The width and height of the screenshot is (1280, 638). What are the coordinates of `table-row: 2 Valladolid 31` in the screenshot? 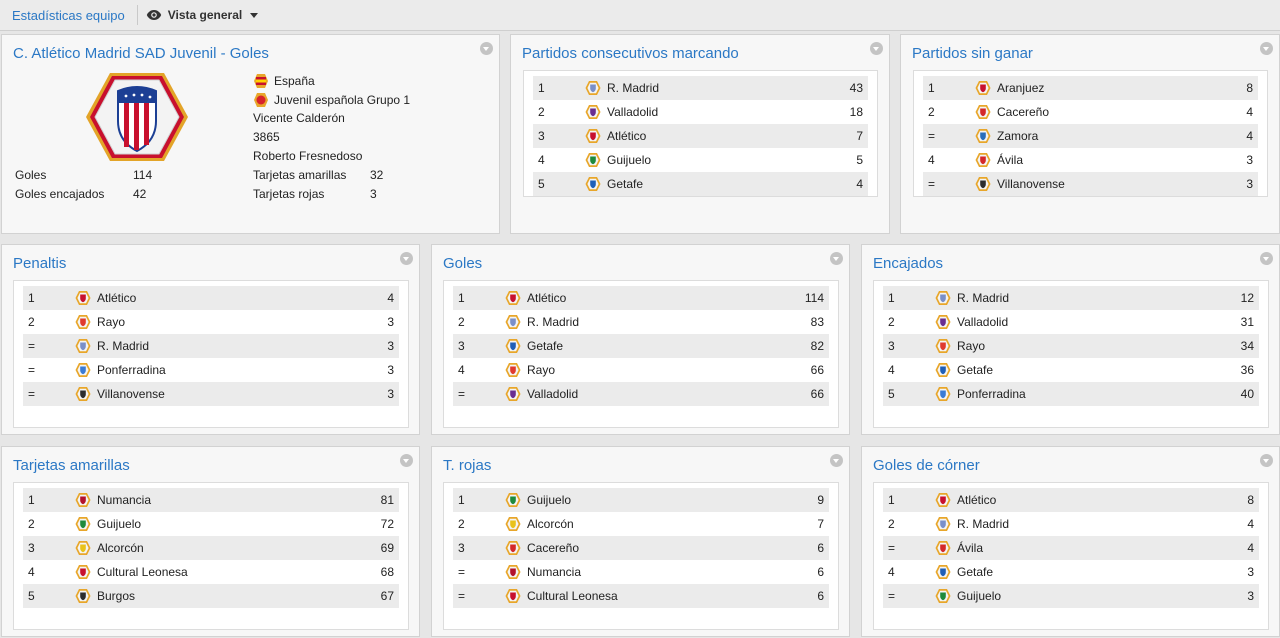 It's located at (1071, 322).